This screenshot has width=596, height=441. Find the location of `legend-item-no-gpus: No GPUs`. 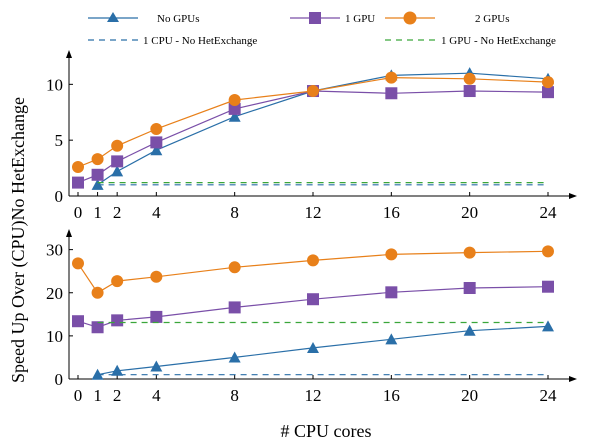

legend-item-no-gpus: No GPUs is located at coordinates (143, 18).